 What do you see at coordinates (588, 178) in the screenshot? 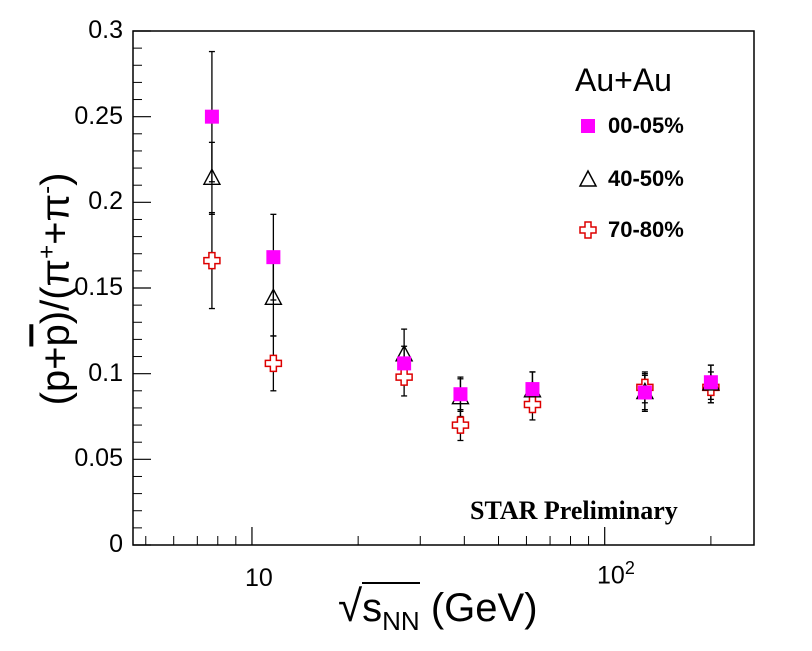
I see `open-triangle-marker-icon` at bounding box center [588, 178].